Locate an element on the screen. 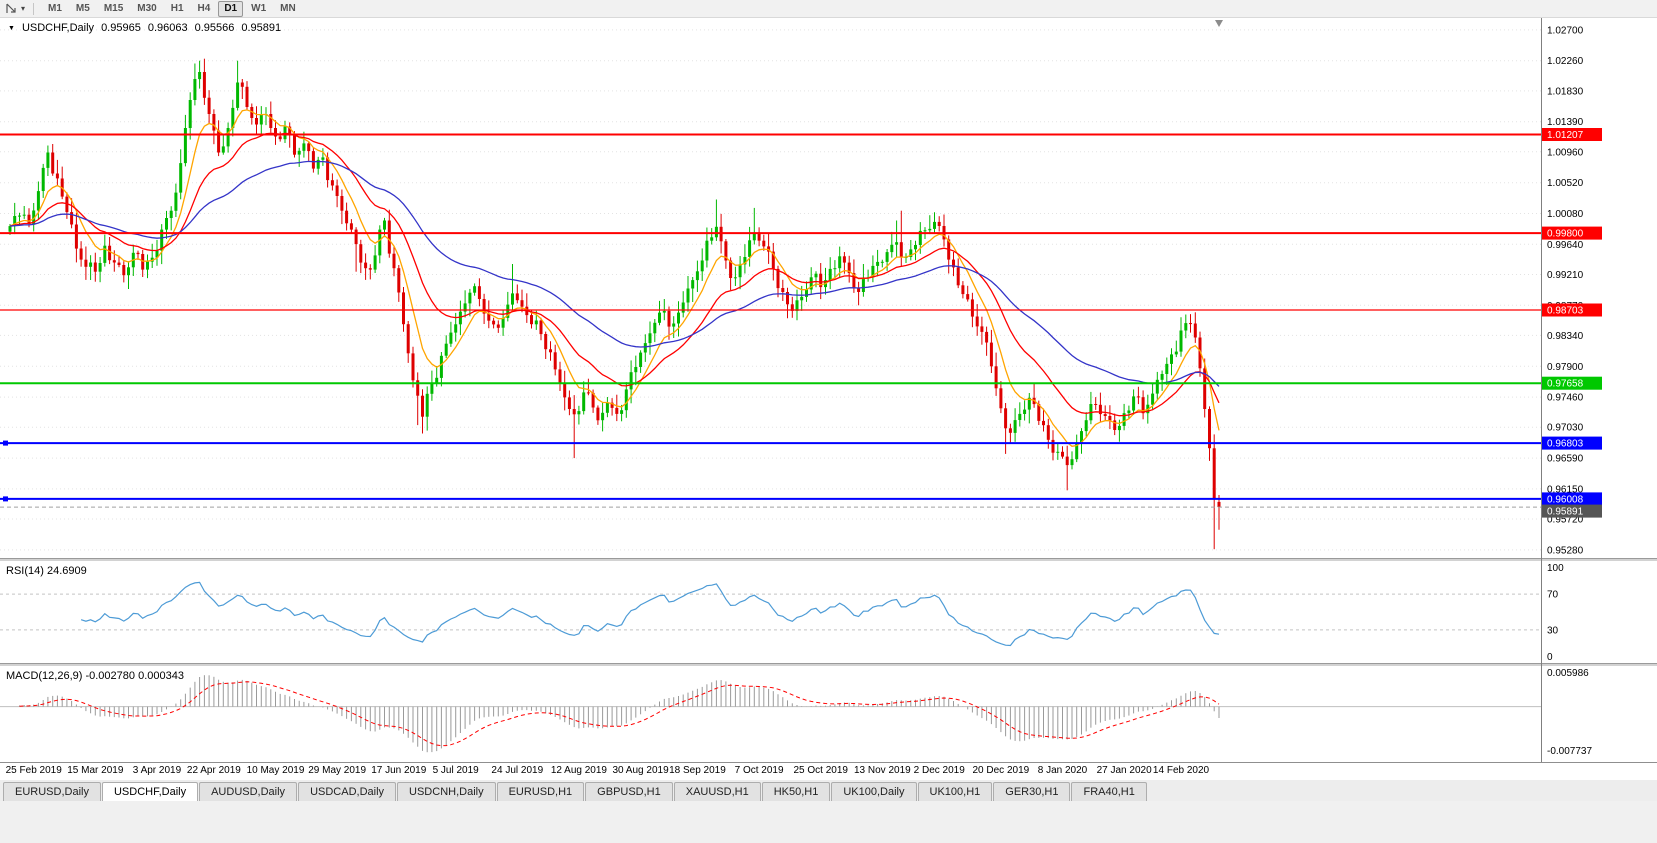 This screenshot has width=1657, height=843. svg-text: 1.01830 is located at coordinates (1565, 91).